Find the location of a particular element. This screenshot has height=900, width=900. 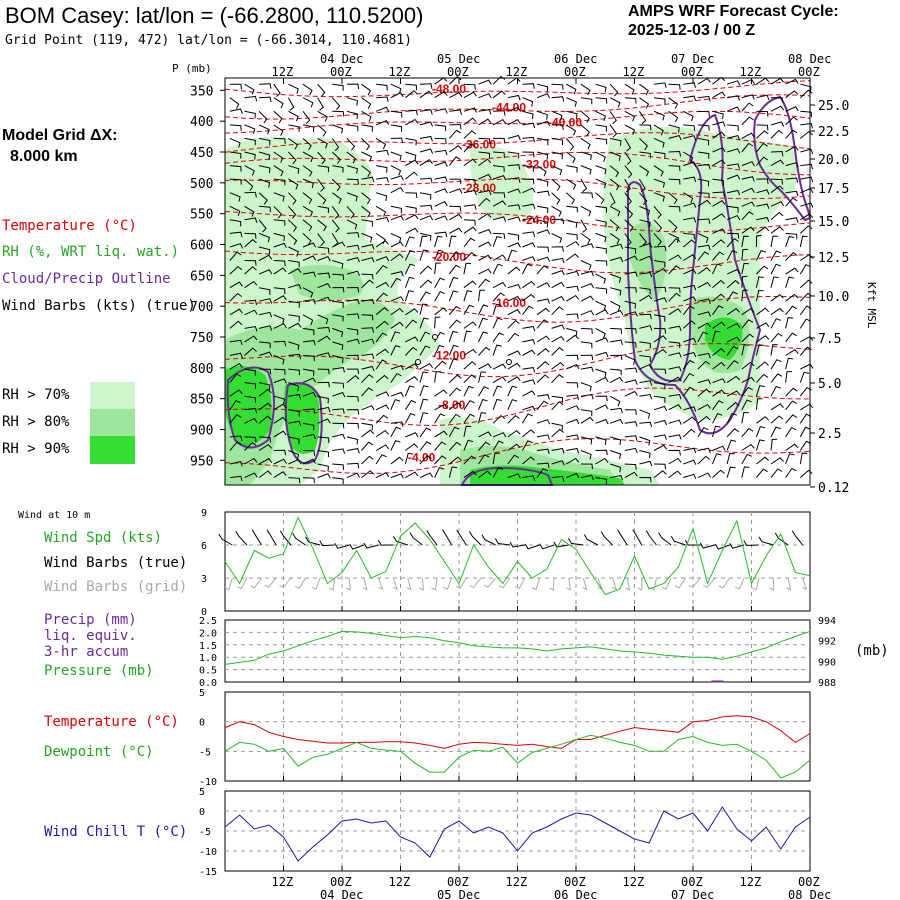

calm-wind-circle is located at coordinates (418, 362).